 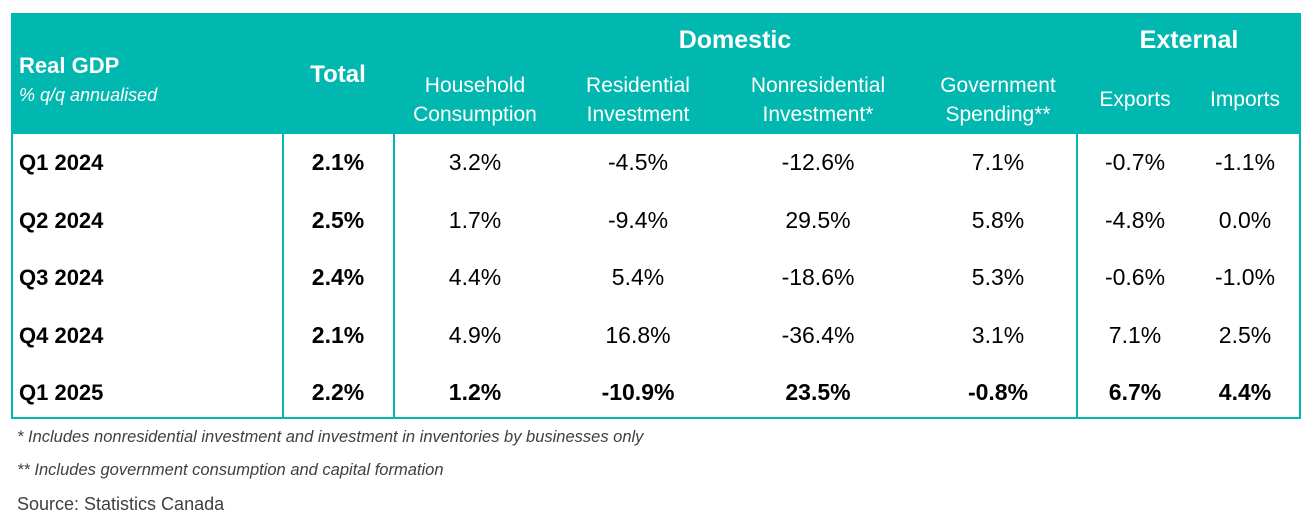 What do you see at coordinates (1135, 392) in the screenshot?
I see `cell-exports: 6.7%` at bounding box center [1135, 392].